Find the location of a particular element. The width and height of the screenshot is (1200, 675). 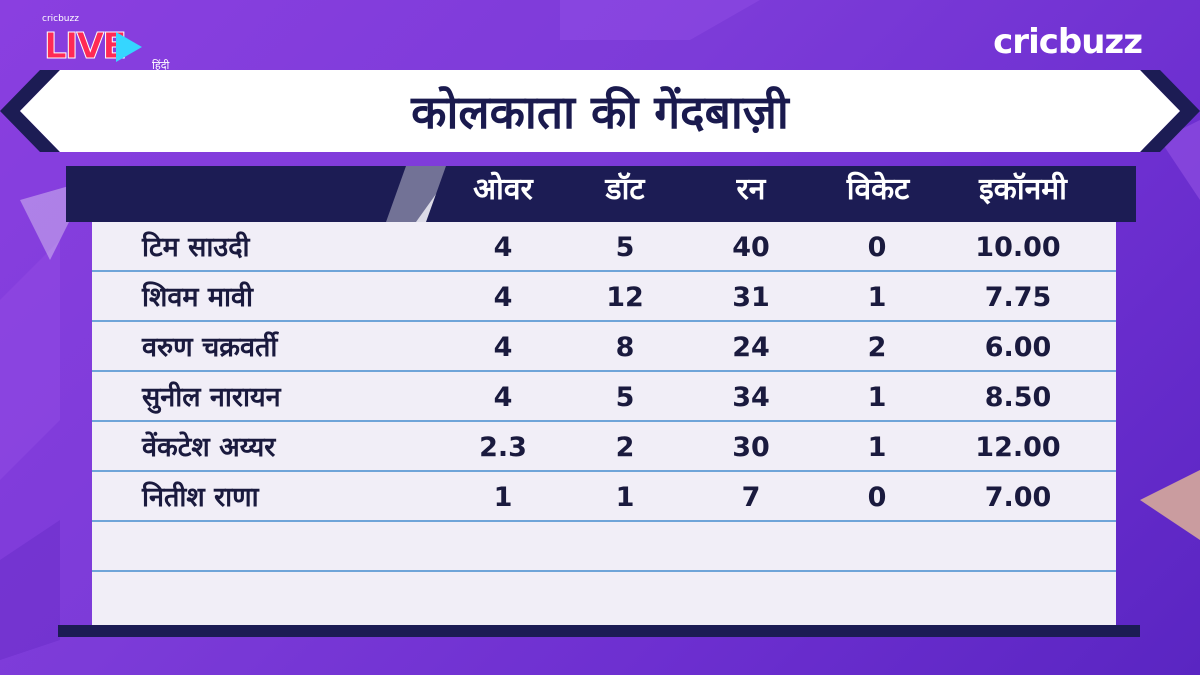

dots-value: 8 is located at coordinates (625, 347).